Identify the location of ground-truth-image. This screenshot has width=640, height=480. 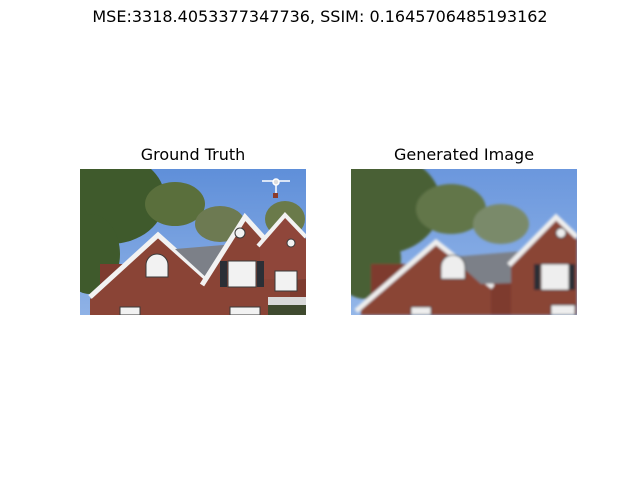
(193, 242).